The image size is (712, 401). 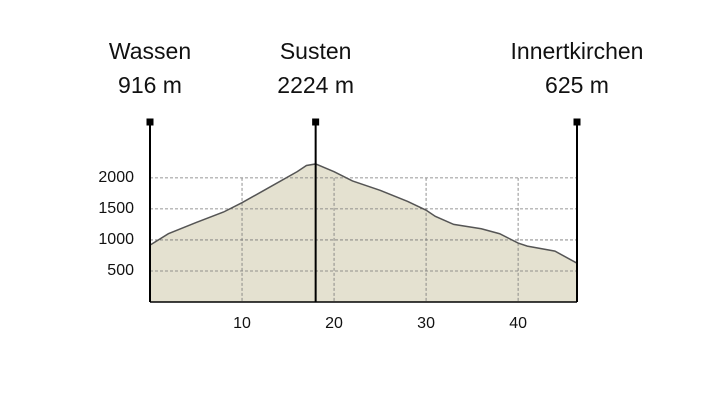 I want to click on marker-elevation: 625 m, so click(x=577, y=85).